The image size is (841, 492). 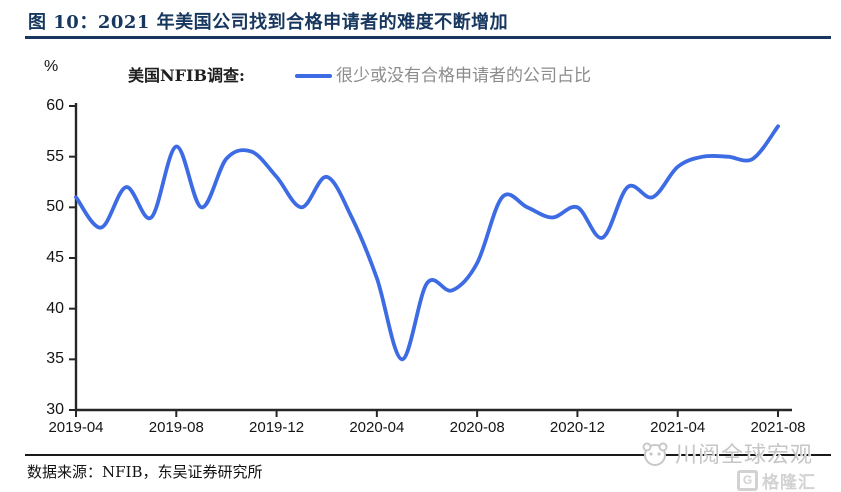 What do you see at coordinates (55, 308) in the screenshot?
I see `y-tick-label: 40` at bounding box center [55, 308].